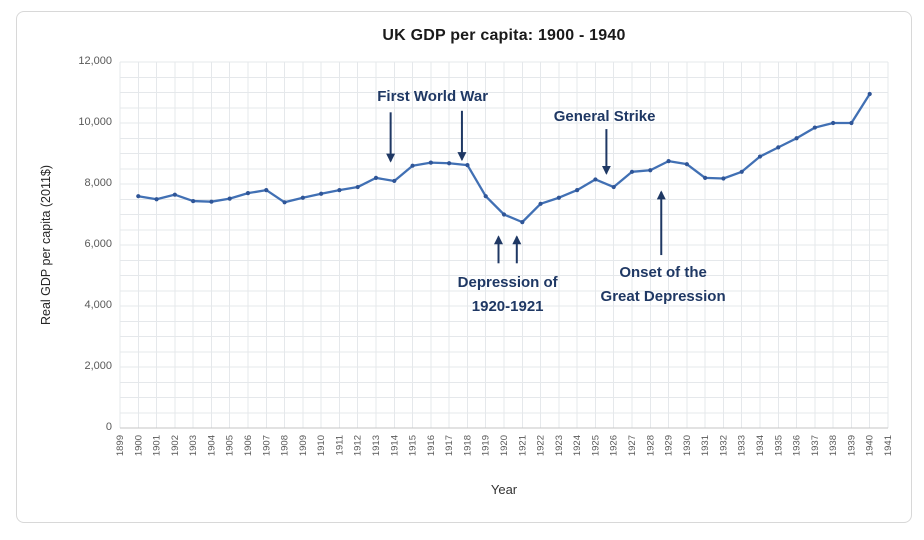 The height and width of the screenshot is (540, 924). What do you see at coordinates (595, 445) in the screenshot?
I see `x-axis-tick-label: 1925` at bounding box center [595, 445].